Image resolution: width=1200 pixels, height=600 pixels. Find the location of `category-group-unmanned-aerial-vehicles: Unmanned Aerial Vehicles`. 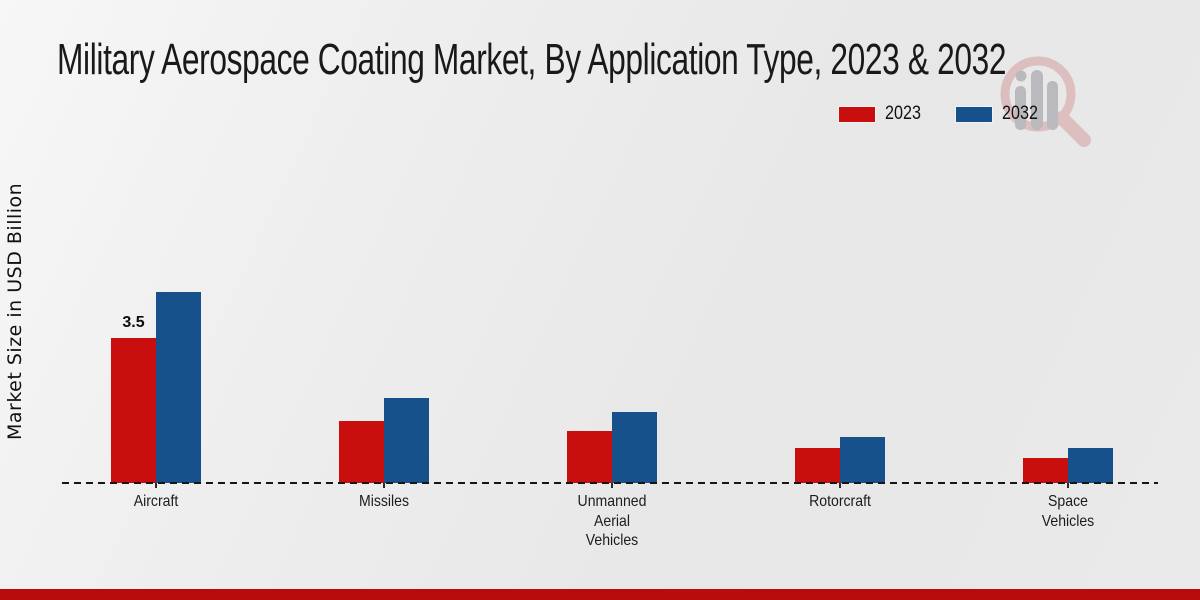

category-group-unmanned-aerial-vehicles: Unmanned Aerial Vehicles is located at coordinates (612, 405).